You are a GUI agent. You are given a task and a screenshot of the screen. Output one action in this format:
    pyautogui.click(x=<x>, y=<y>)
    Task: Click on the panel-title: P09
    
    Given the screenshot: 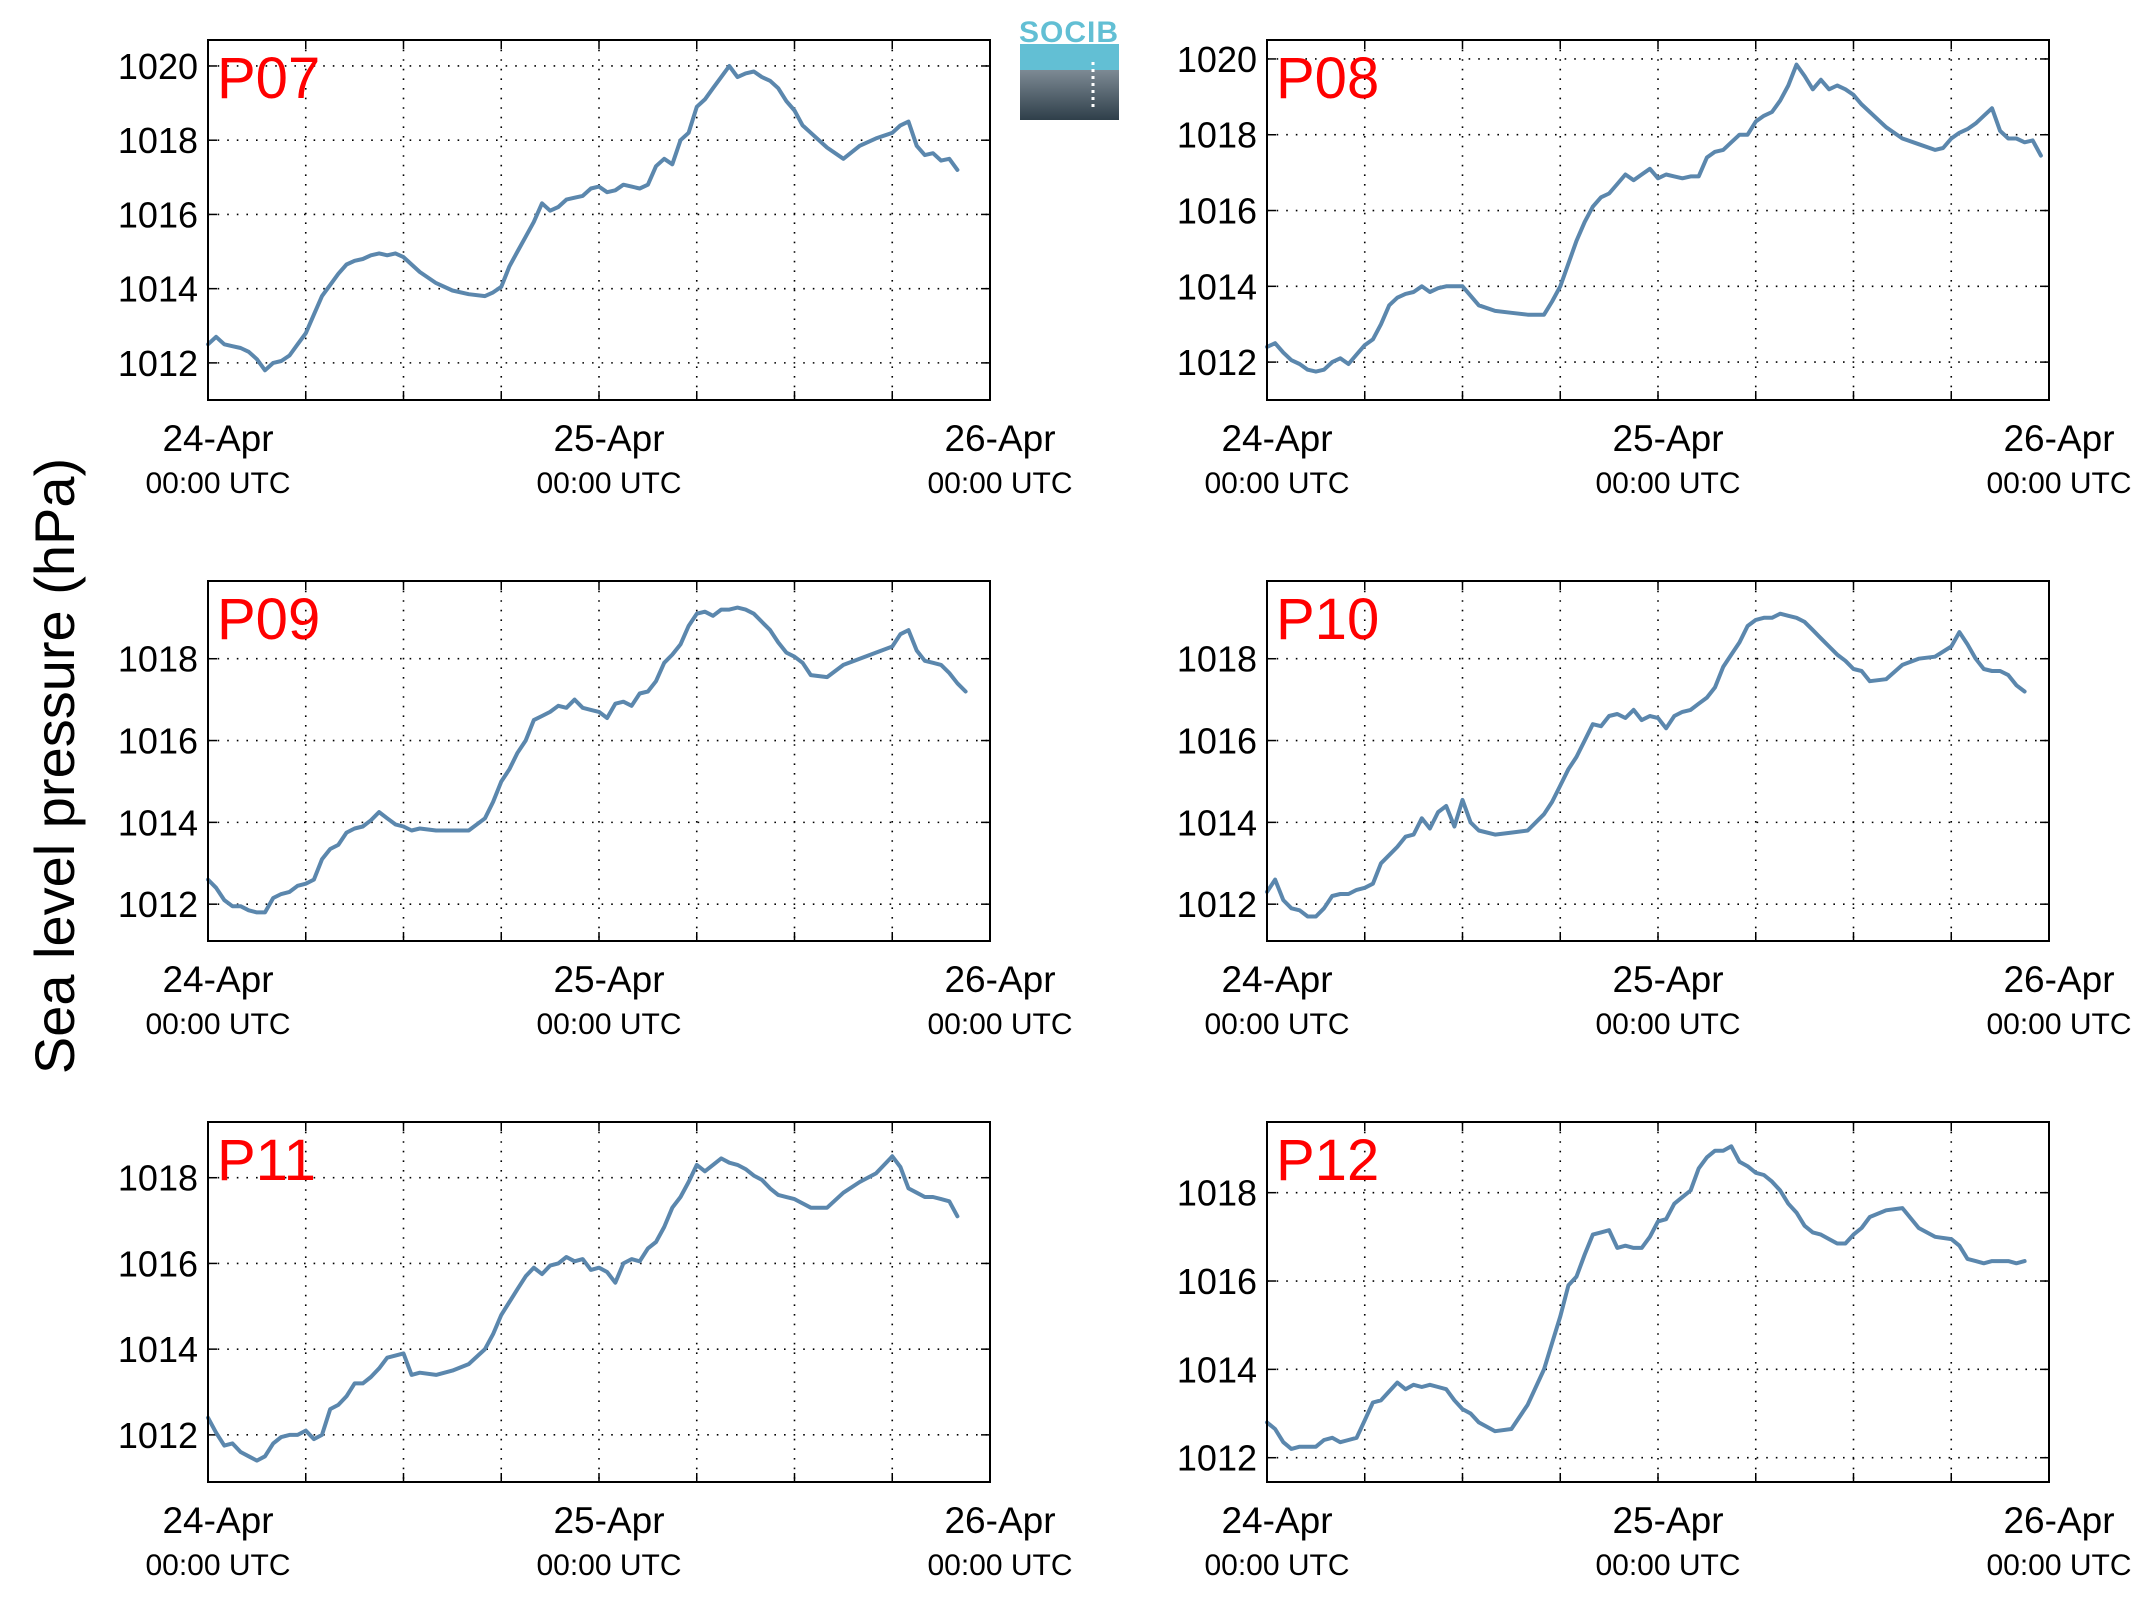 What is the action you would take?
    pyautogui.click(x=268, y=619)
    